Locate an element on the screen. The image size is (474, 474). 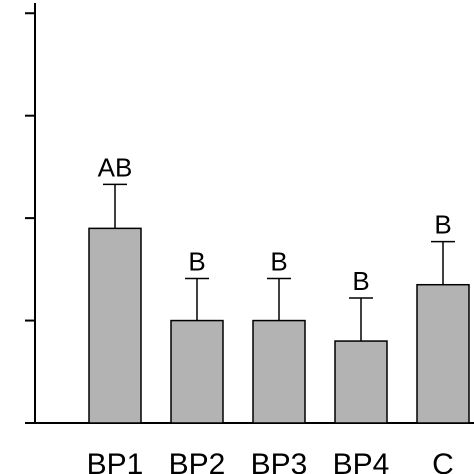
category-label-bp2: BP2 is located at coordinates (197, 461).